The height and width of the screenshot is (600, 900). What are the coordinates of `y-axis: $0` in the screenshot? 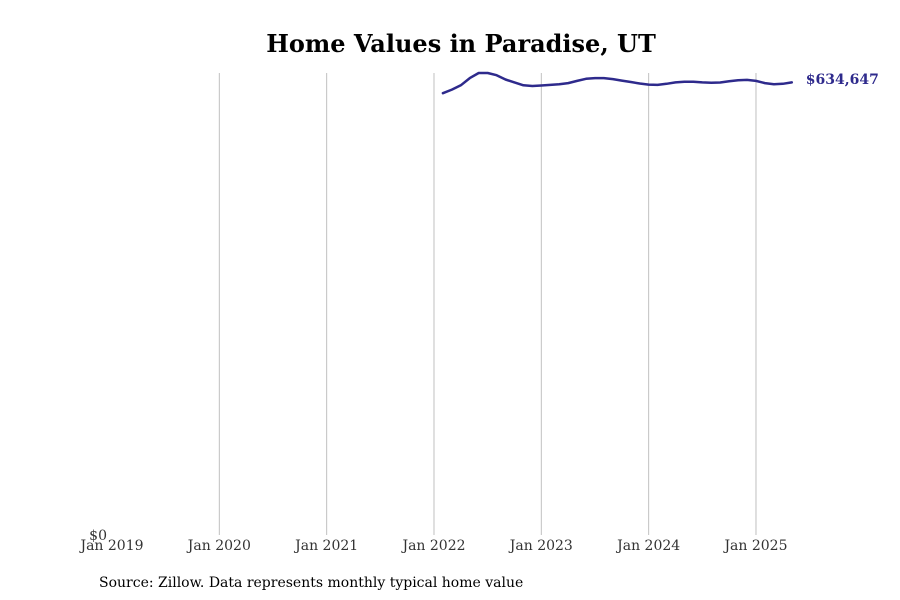 It's located at (98, 536).